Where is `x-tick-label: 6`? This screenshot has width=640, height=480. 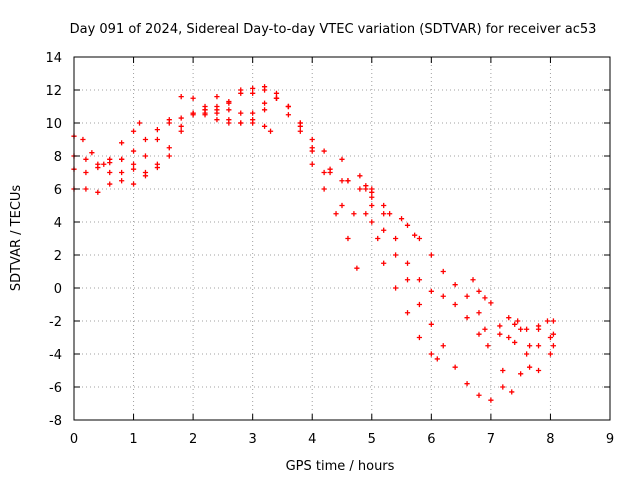 x-tick-label: 6 is located at coordinates (431, 439).